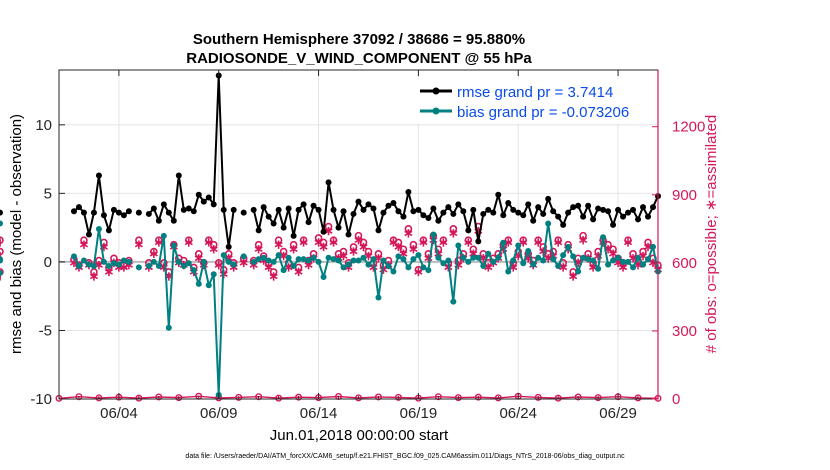  I want to click on y2-tick-label: 1200, so click(688, 127).